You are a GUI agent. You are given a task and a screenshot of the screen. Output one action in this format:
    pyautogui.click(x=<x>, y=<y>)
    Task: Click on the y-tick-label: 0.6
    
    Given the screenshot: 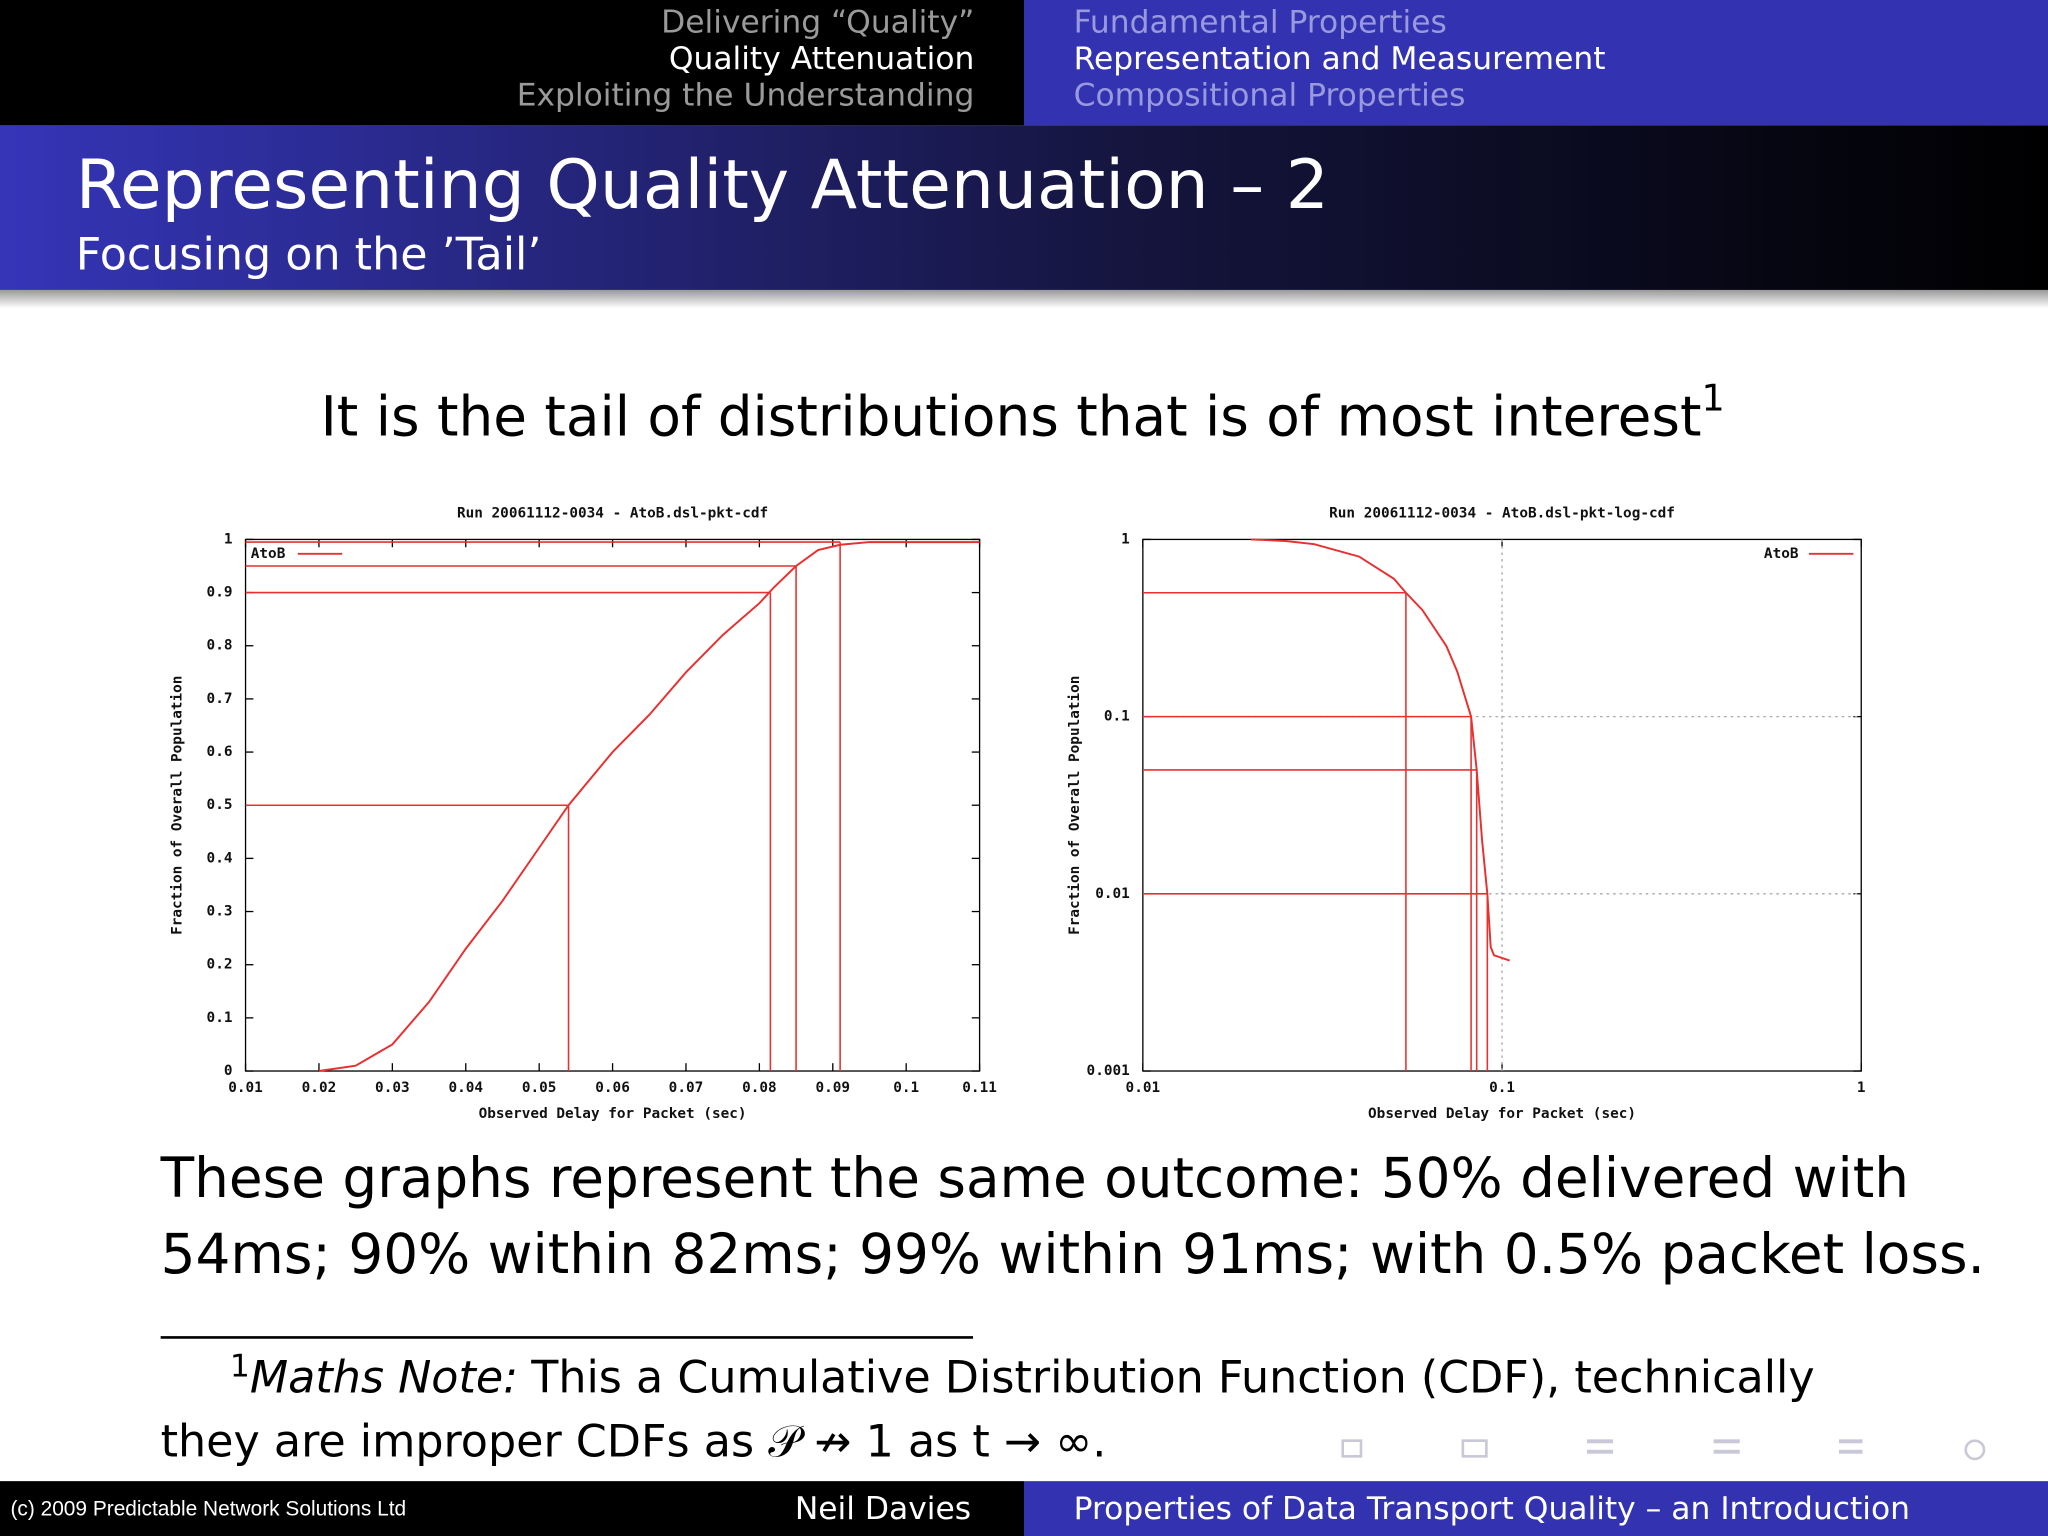 What is the action you would take?
    pyautogui.click(x=220, y=752)
    